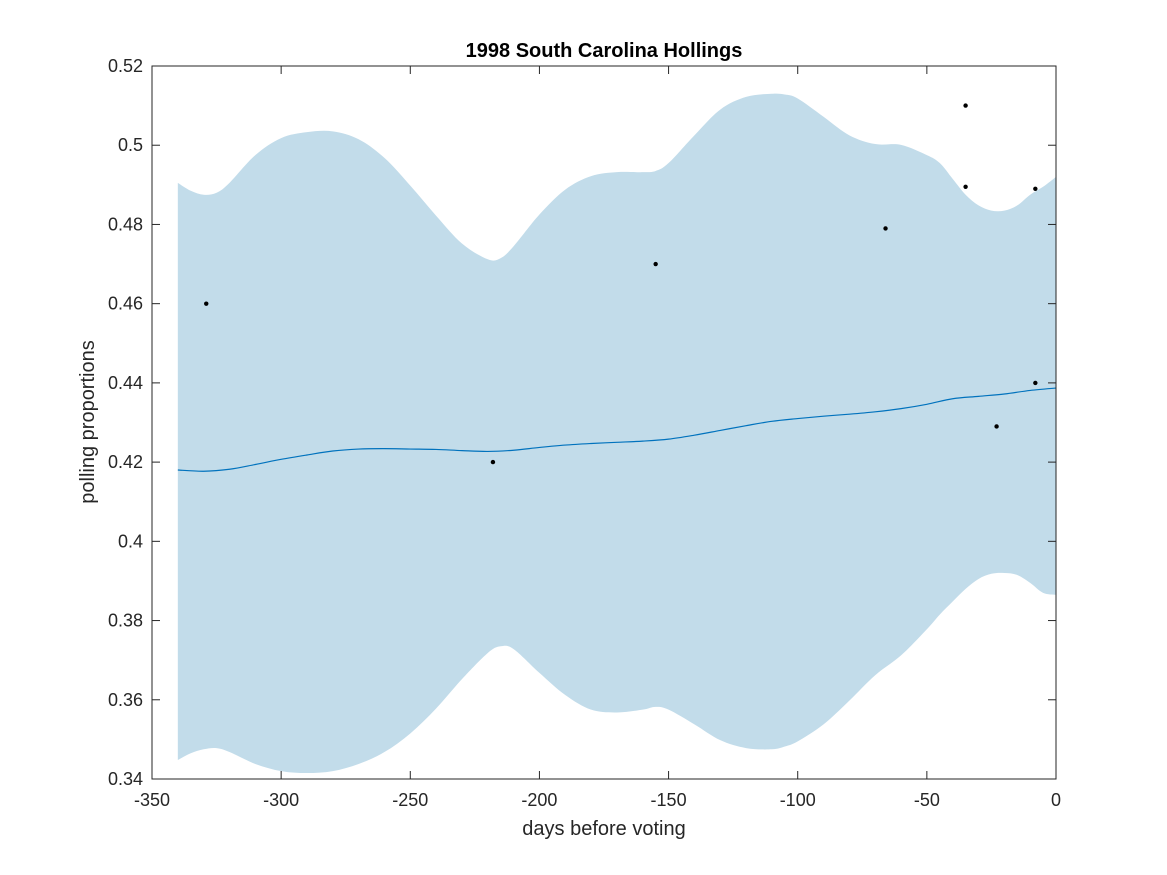 This screenshot has width=1167, height=875. What do you see at coordinates (798, 800) in the screenshot?
I see `x-tick-label: -100` at bounding box center [798, 800].